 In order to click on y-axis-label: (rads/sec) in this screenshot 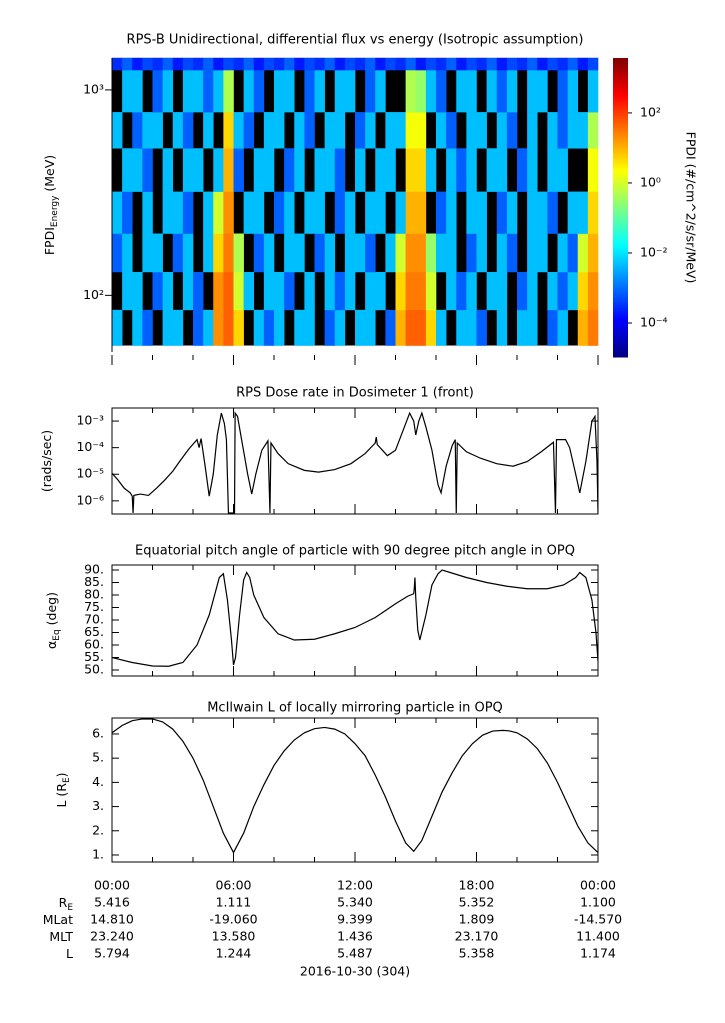, I will do `click(46, 461)`.